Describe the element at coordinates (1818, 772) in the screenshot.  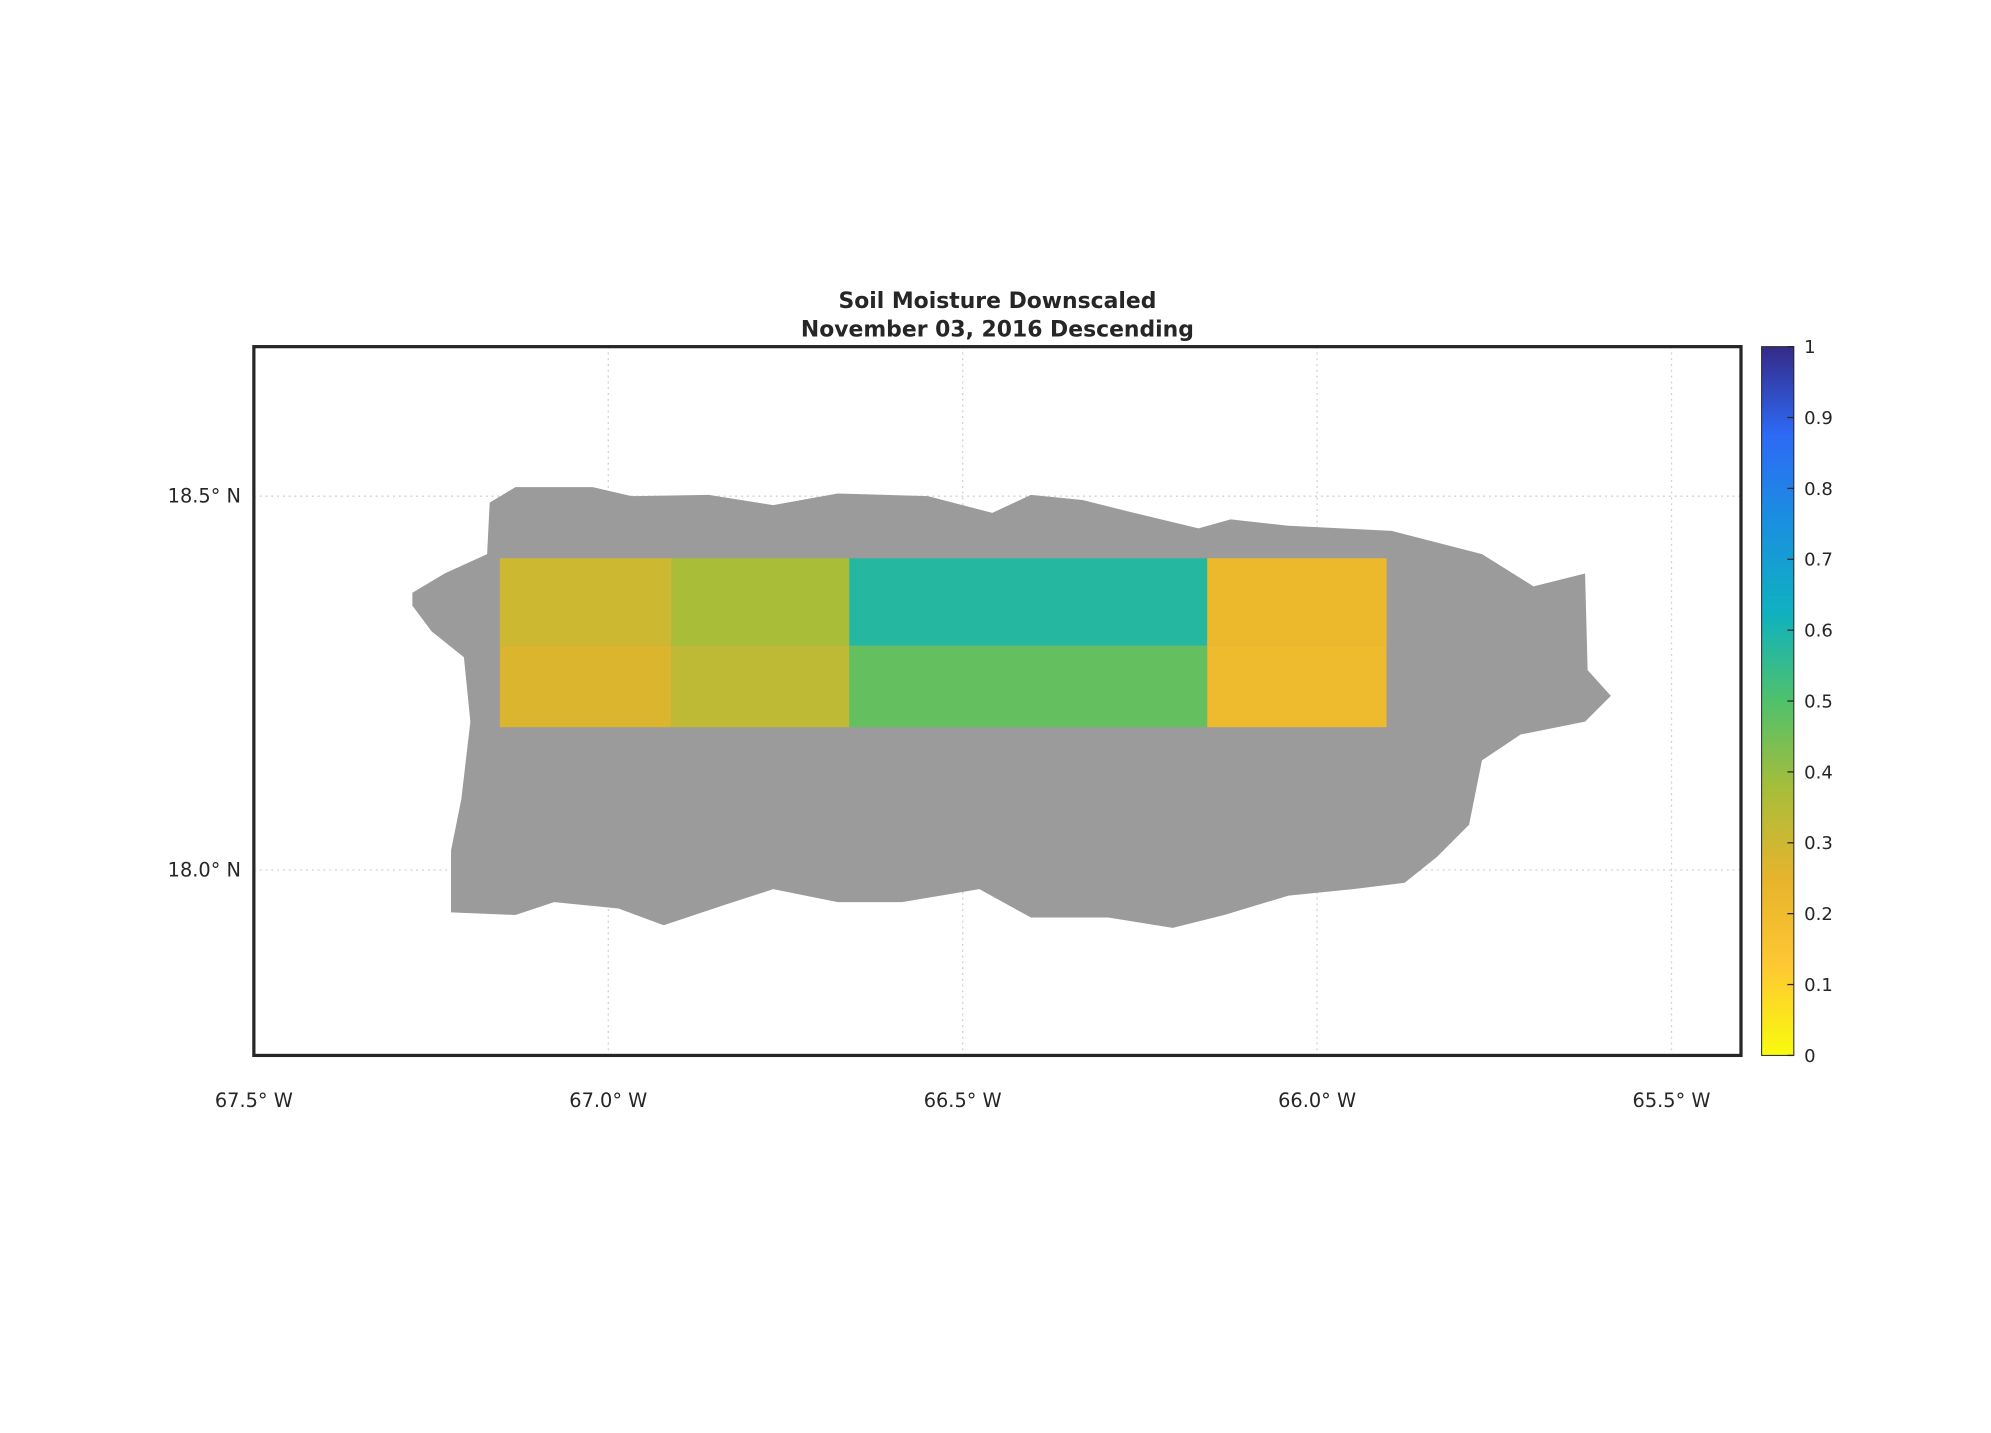
I see `colorbar-tick-label: 0.4` at that location.